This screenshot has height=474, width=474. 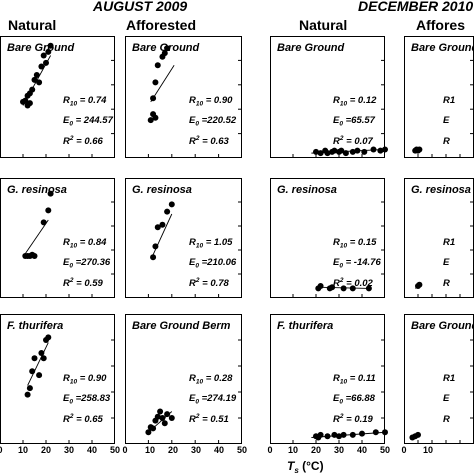 What do you see at coordinates (355, 101) in the screenshot?
I see `stat-r10: R10 = 0.12` at bounding box center [355, 101].